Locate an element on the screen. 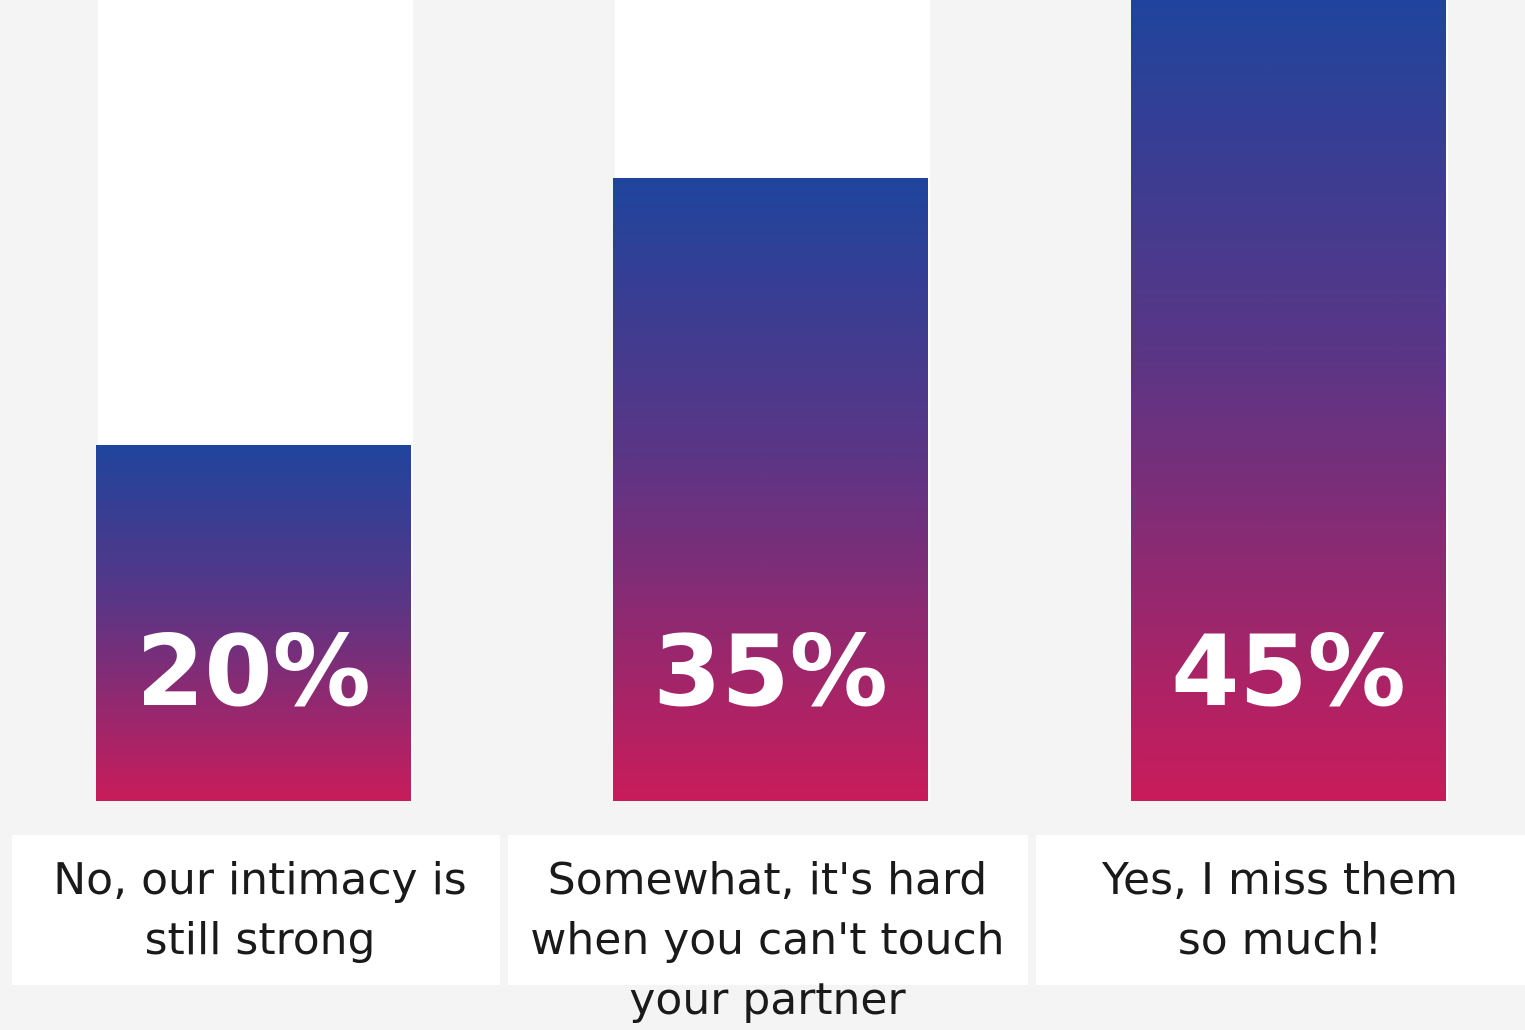  category-label-0: No, our intimacy is still strong is located at coordinates (260, 909).